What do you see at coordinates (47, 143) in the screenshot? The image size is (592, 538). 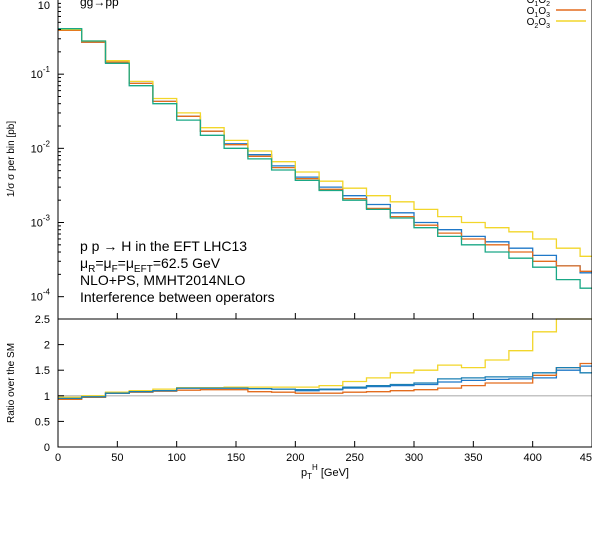 I see `top-y-tick-exponent: -2` at bounding box center [47, 143].